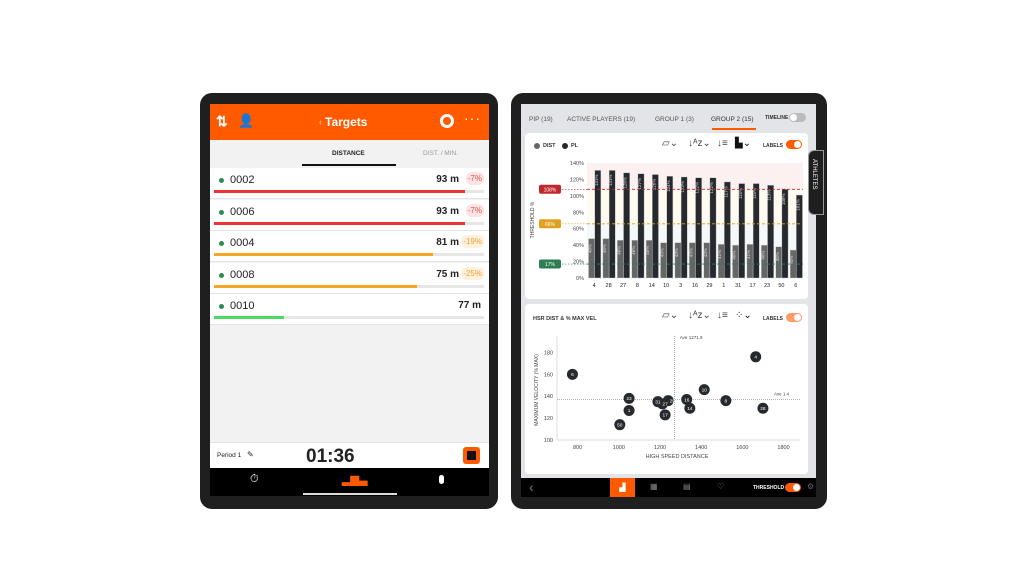 The height and width of the screenshot is (576, 1024). I want to click on timer: 01:36, so click(330, 456).